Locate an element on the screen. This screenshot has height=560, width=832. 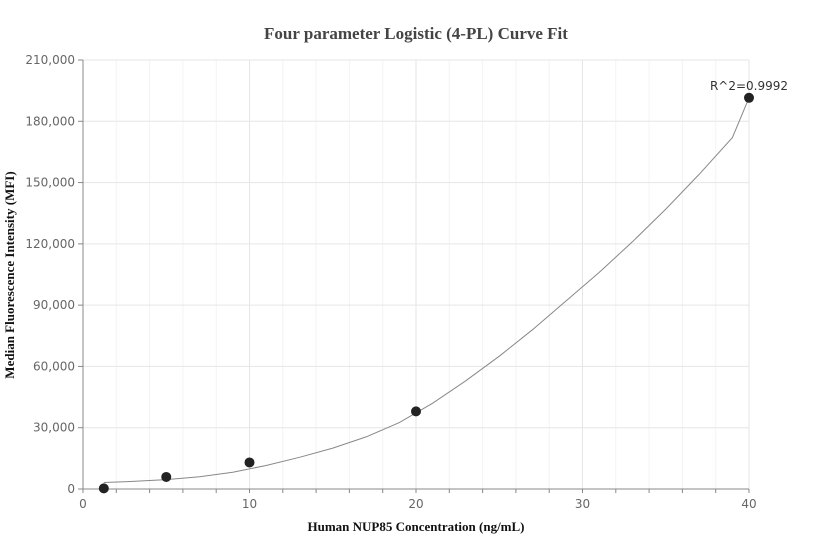
x-tick-label: 0 is located at coordinates (83, 504).